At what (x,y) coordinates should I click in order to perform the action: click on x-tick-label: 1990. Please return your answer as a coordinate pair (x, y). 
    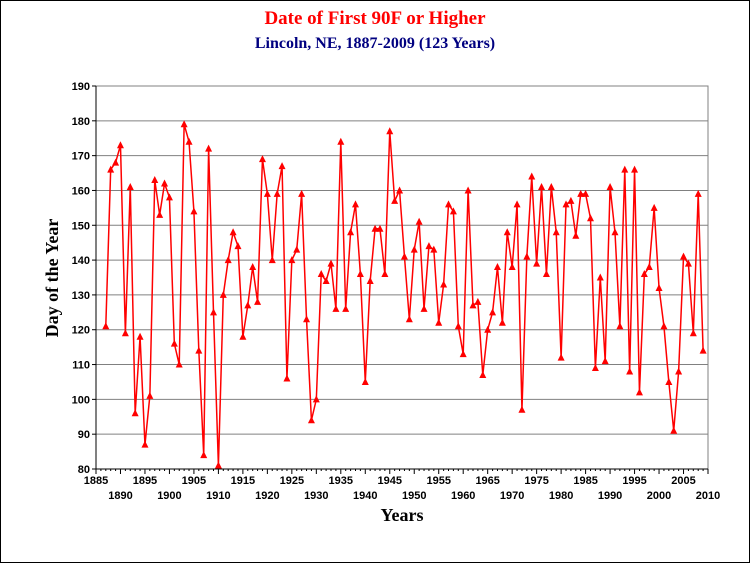
    Looking at the image, I should click on (610, 496).